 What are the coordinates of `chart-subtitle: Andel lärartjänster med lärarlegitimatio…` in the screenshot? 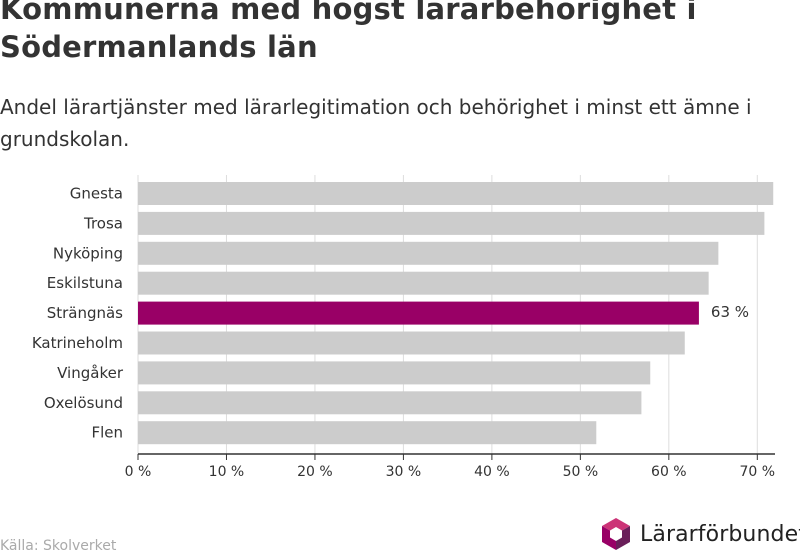 It's located at (376, 123).